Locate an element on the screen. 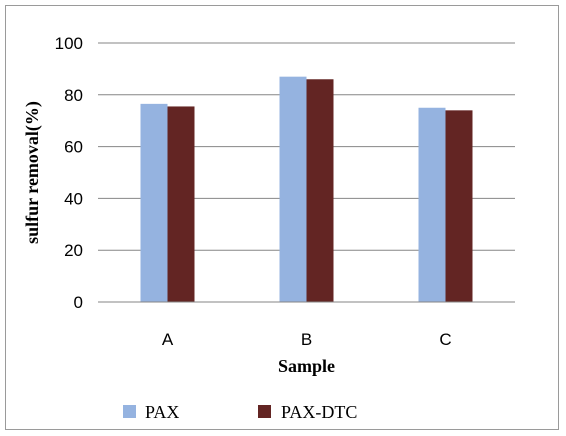 The width and height of the screenshot is (566, 436). bar-pax-dtc-a is located at coordinates (181, 204).